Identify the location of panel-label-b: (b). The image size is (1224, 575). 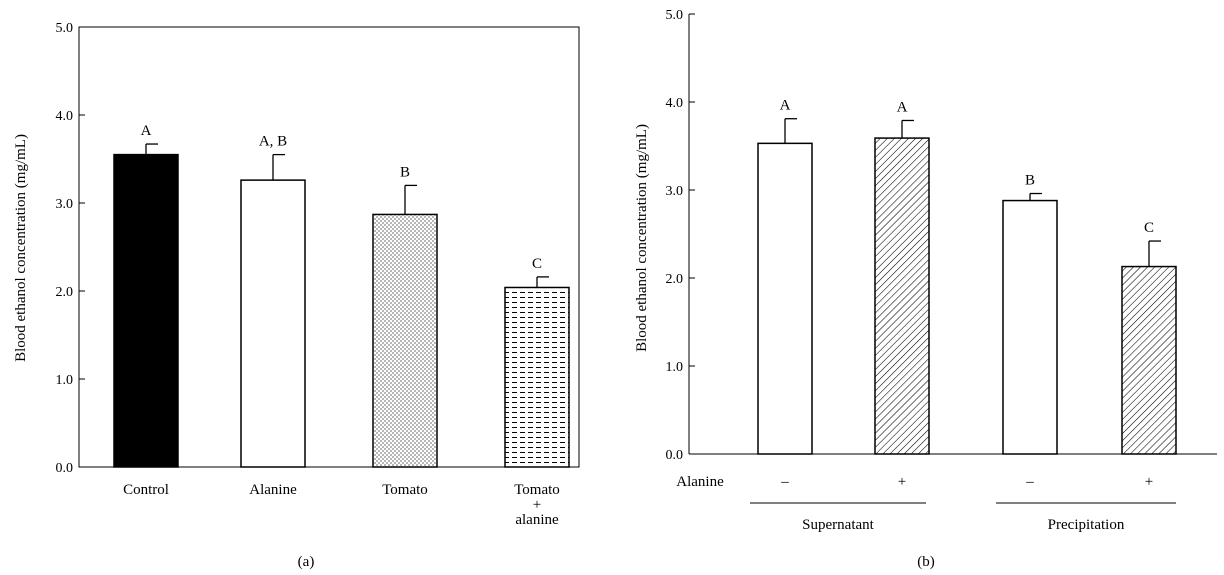
(926, 562).